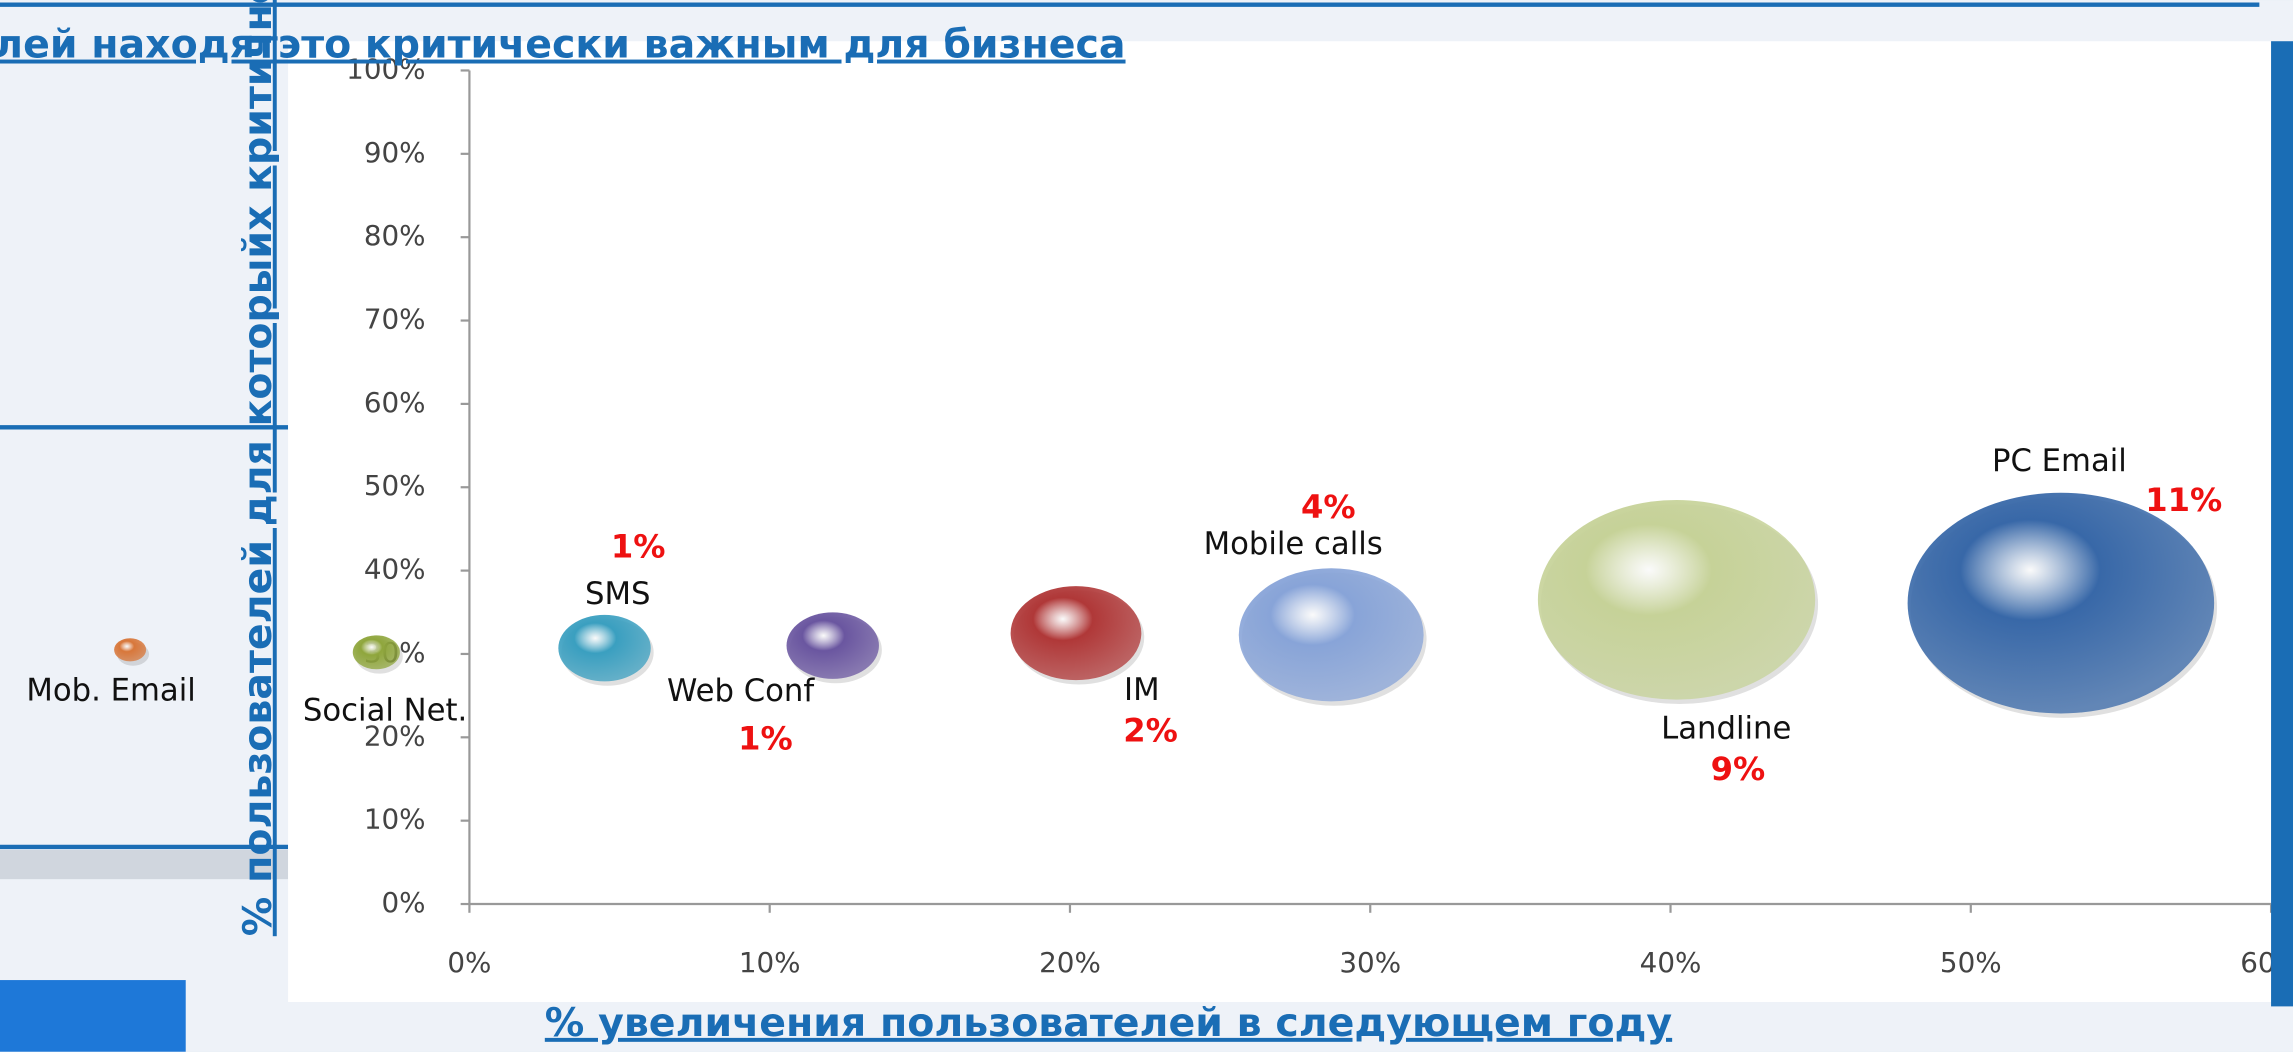  What do you see at coordinates (1726, 728) in the screenshot?
I see `bubble-label: Landline` at bounding box center [1726, 728].